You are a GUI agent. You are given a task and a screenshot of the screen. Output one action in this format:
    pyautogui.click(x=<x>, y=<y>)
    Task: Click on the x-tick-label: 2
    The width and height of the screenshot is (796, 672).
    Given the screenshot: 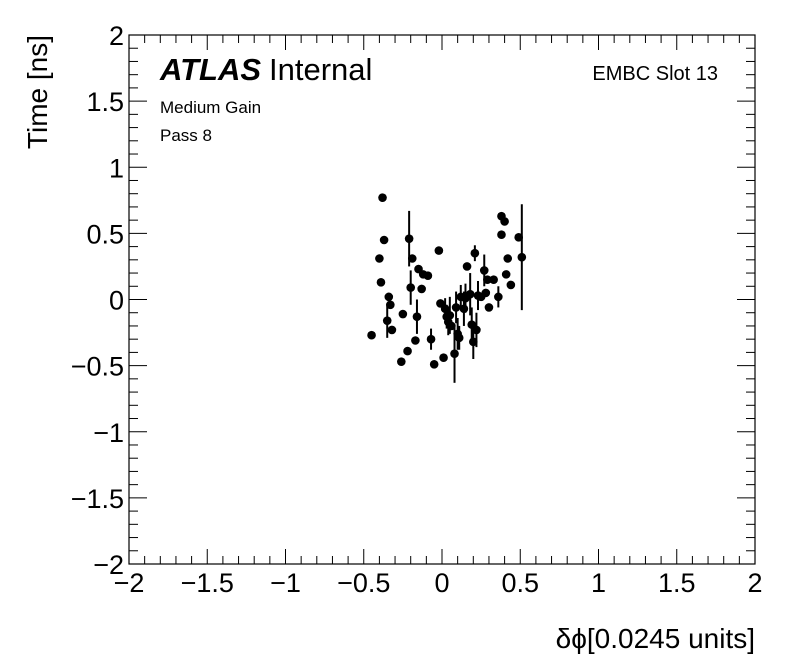 What is the action you would take?
    pyautogui.click(x=754, y=583)
    